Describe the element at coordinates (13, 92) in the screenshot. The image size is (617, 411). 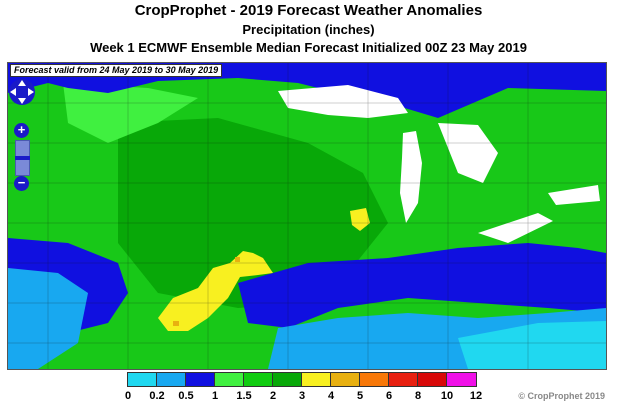
I see `pan-left-icon` at that location.